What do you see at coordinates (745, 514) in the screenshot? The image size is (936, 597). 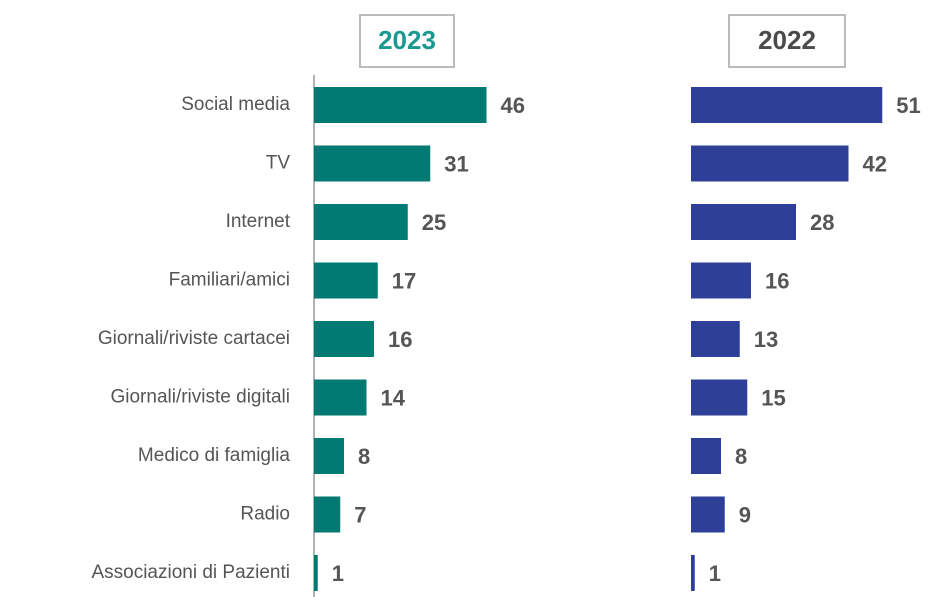 I see `value-label: 9` at bounding box center [745, 514].